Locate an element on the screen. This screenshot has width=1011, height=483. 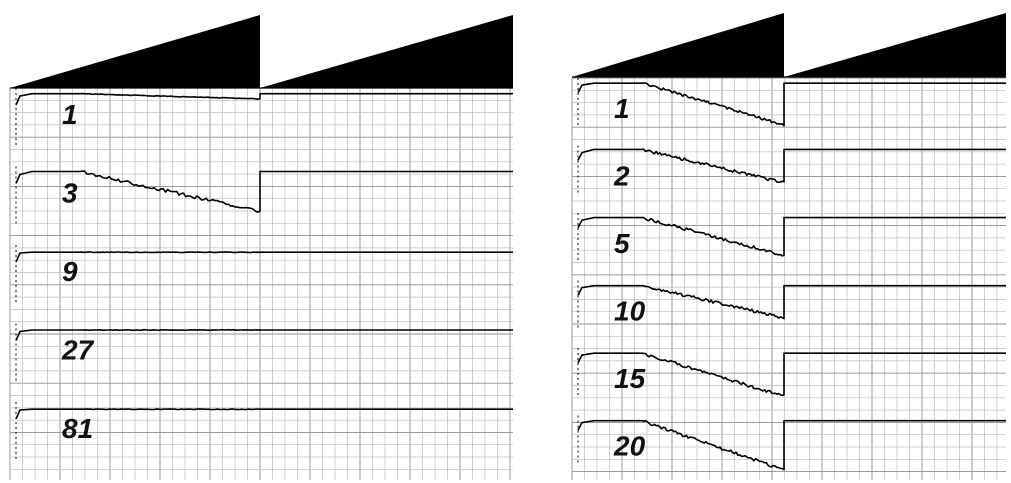
right-trace-label: 1 is located at coordinates (622, 108).